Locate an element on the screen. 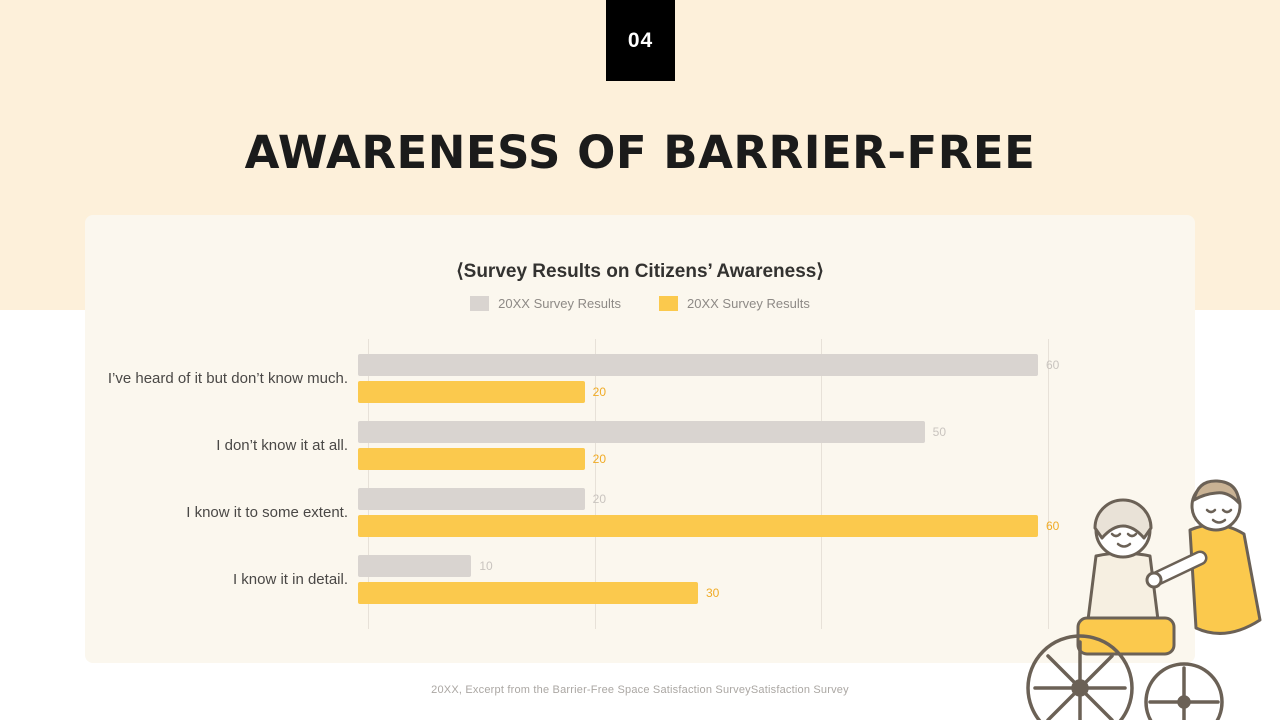  chart-row: I know it in detail. 10 30 is located at coordinates (640, 579).